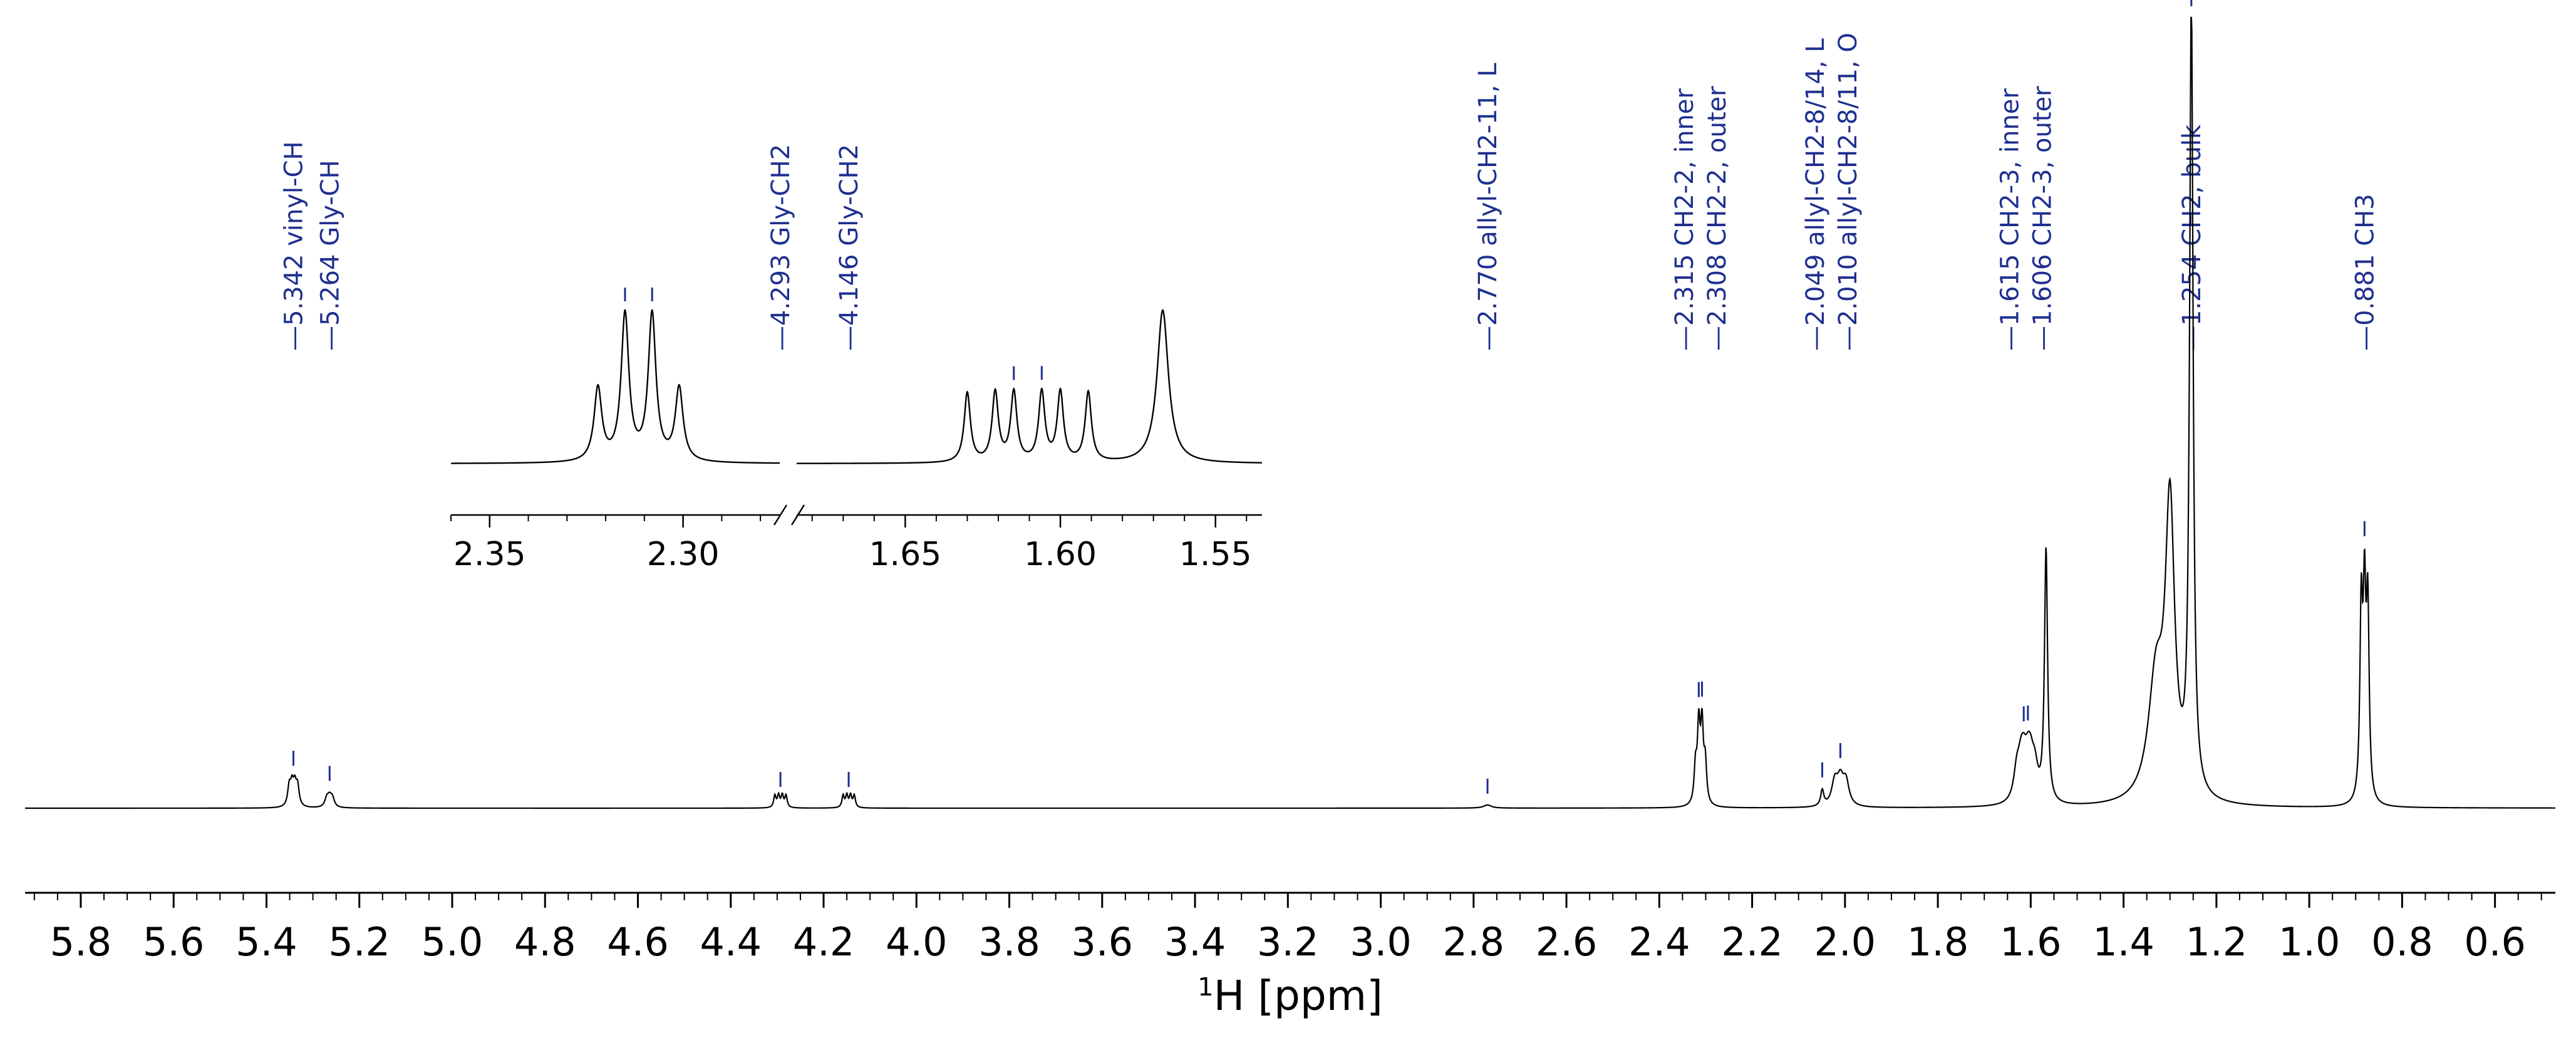 This screenshot has width=2576, height=1040. What do you see at coordinates (174, 942) in the screenshot?
I see `x-tick-label: 5.6` at bounding box center [174, 942].